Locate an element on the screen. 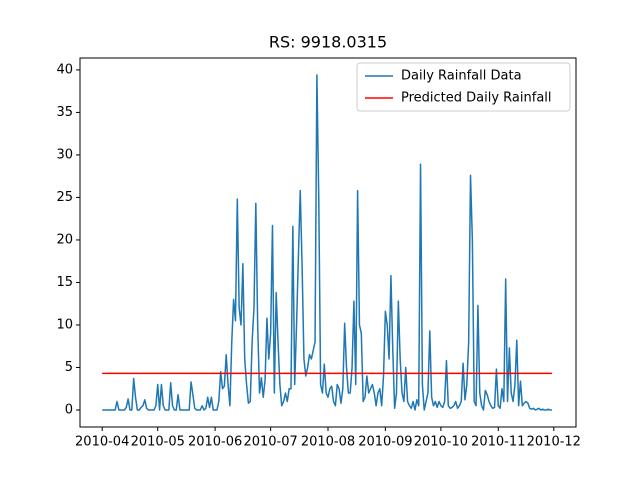 Image resolution: width=640 pixels, height=480 pixels. x-tick-label: 2010-07 is located at coordinates (270, 442).